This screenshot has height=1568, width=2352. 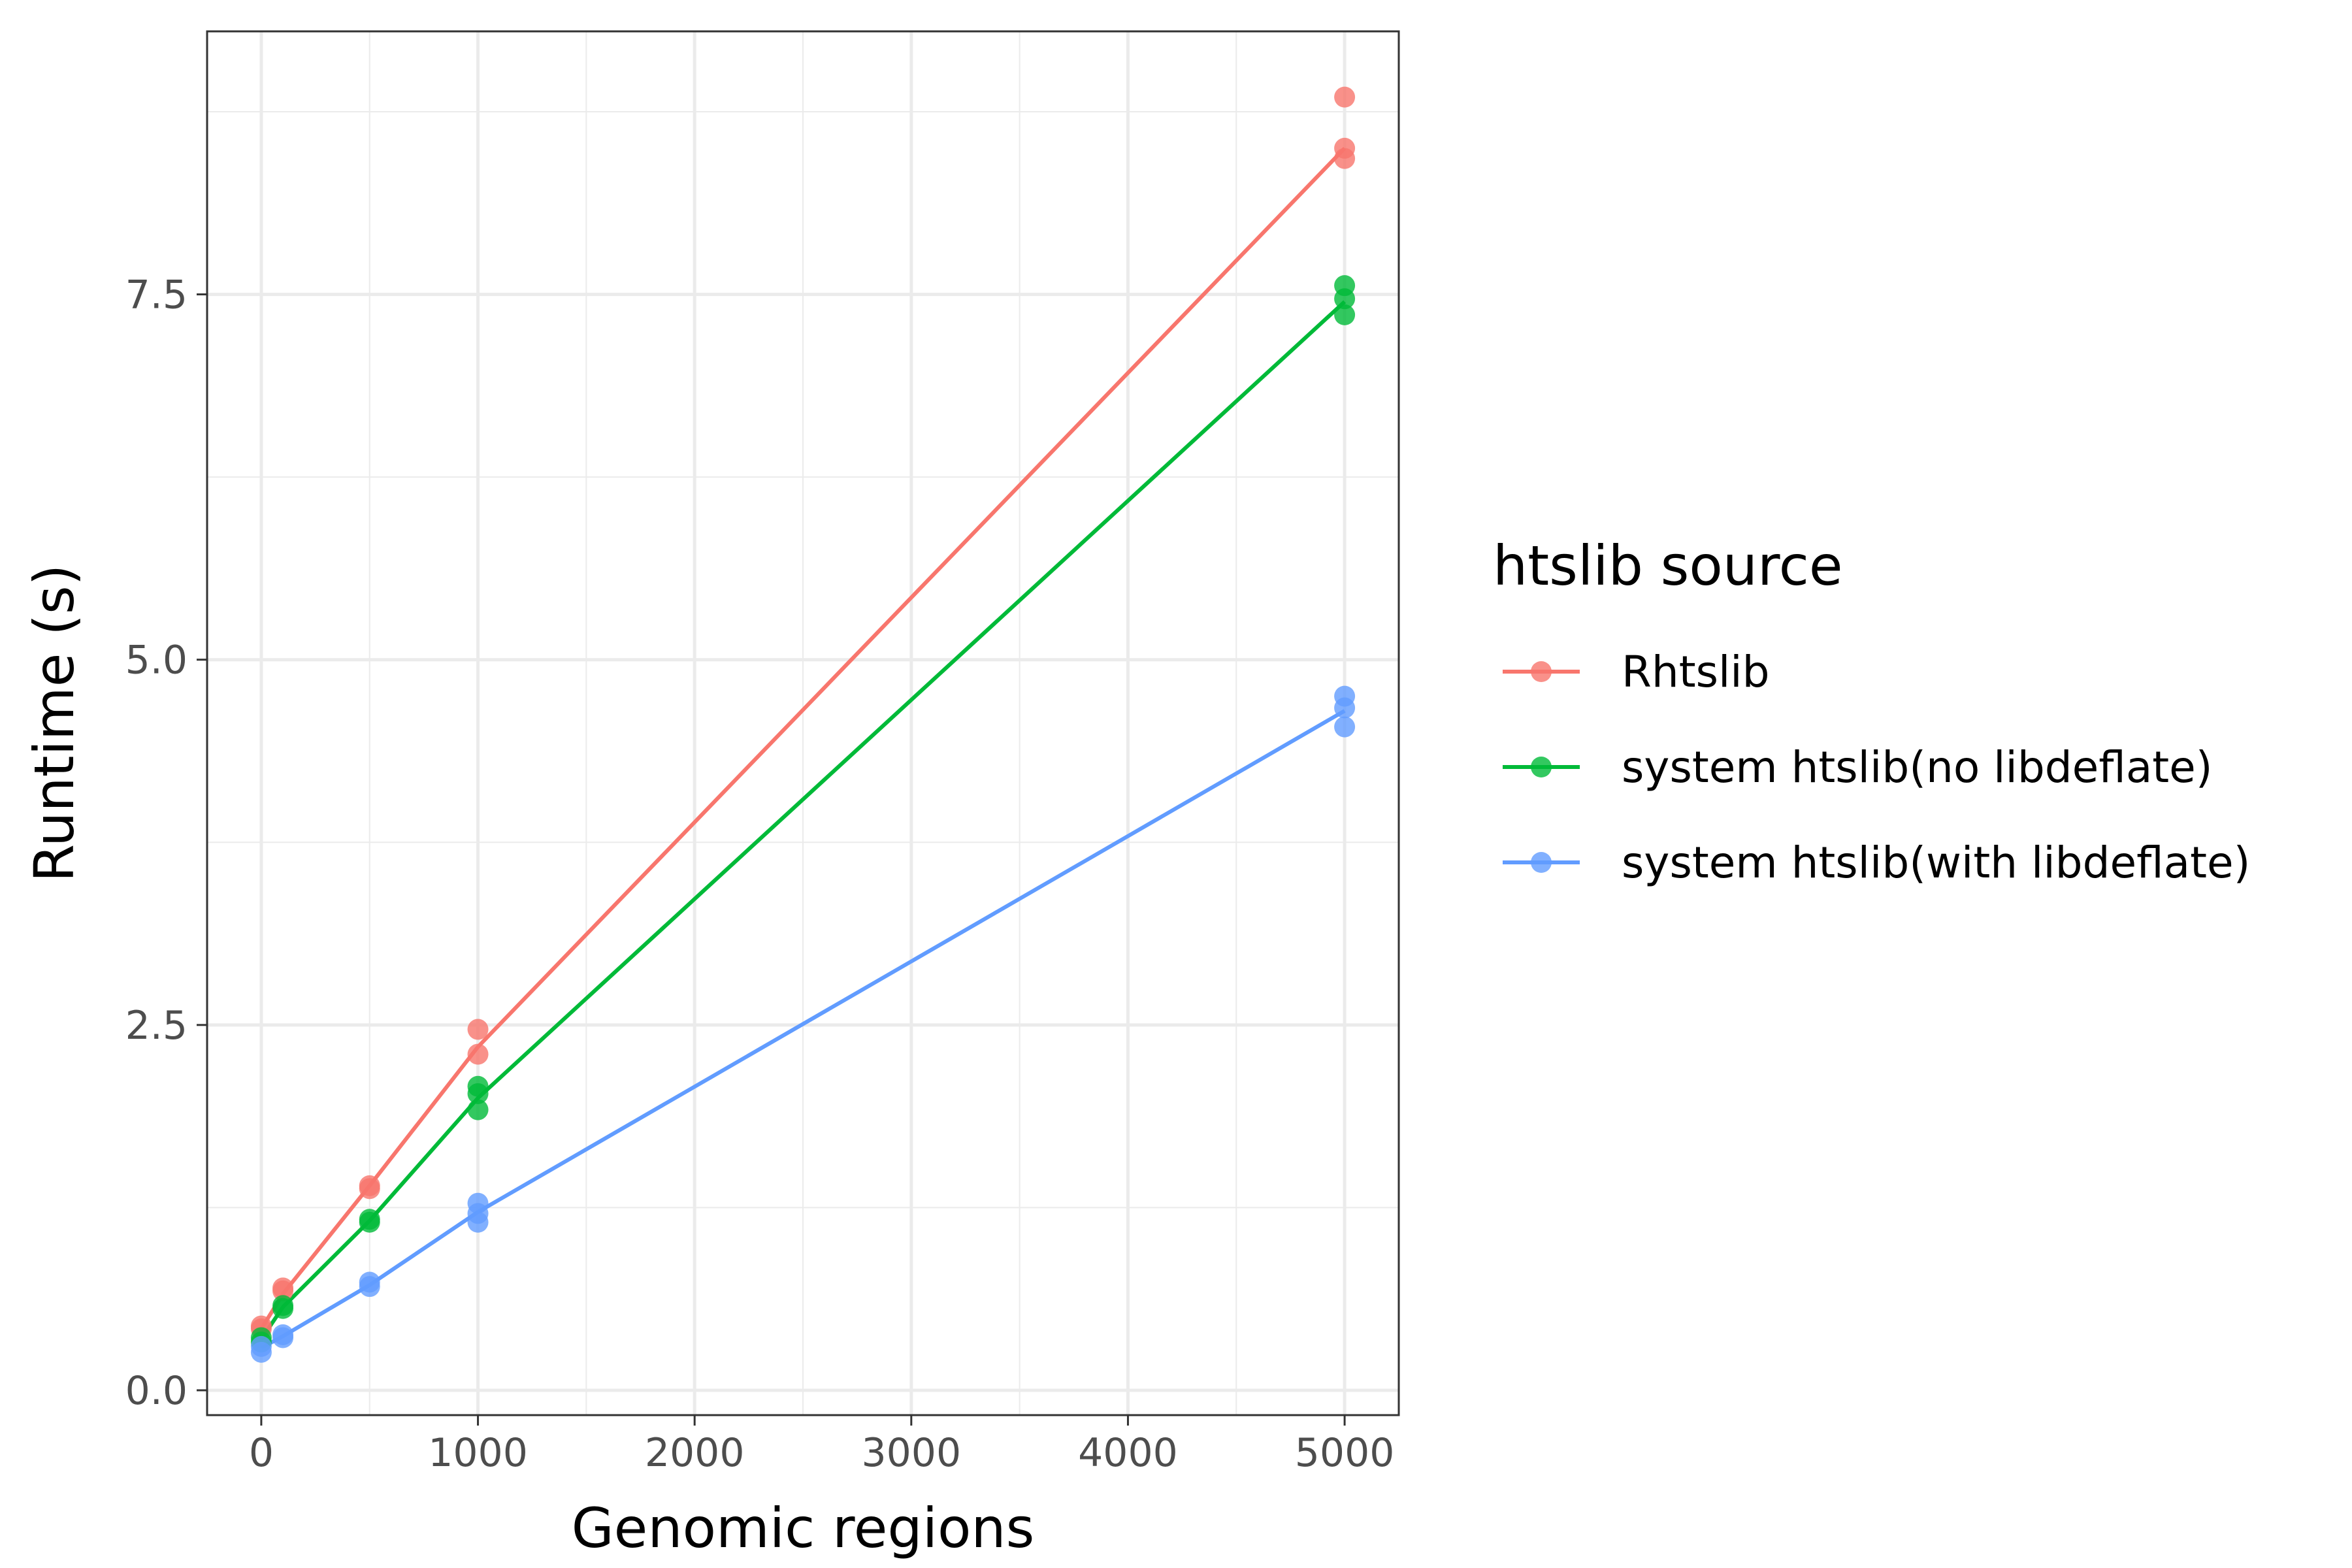 I want to click on y-tick-label: 2.5, so click(x=156, y=1026).